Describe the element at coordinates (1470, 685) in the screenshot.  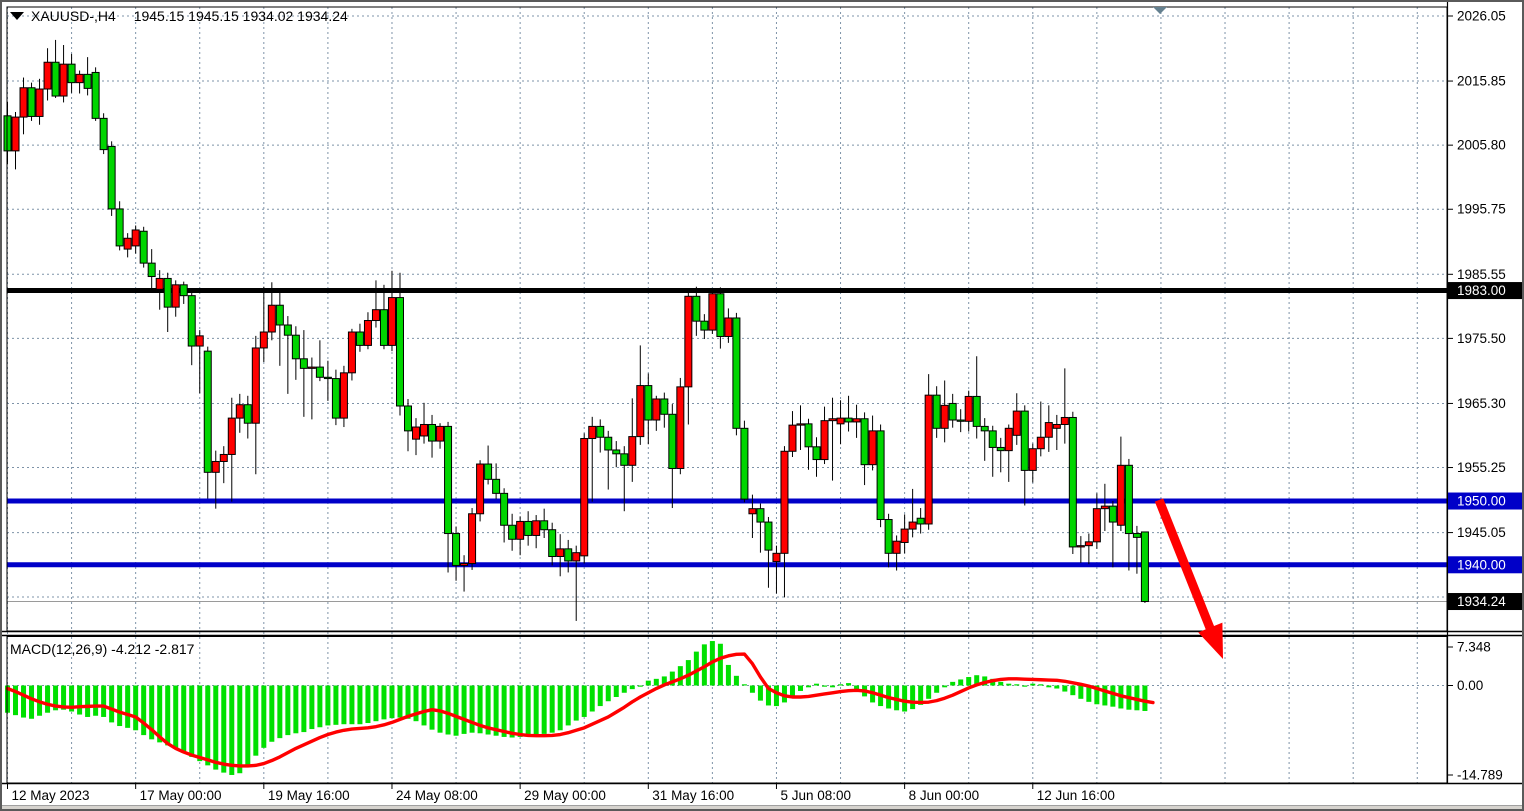
I see `macd-tick-label: 0.00` at that location.